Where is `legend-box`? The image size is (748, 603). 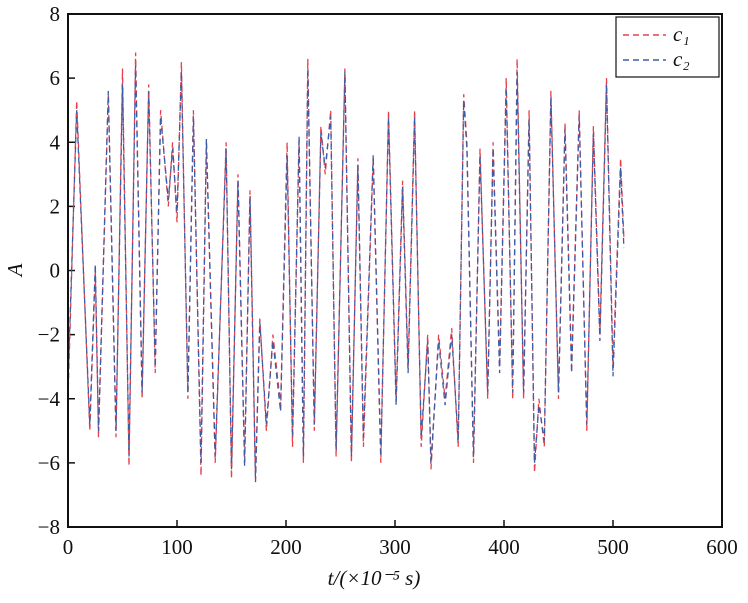 legend-box is located at coordinates (667, 47).